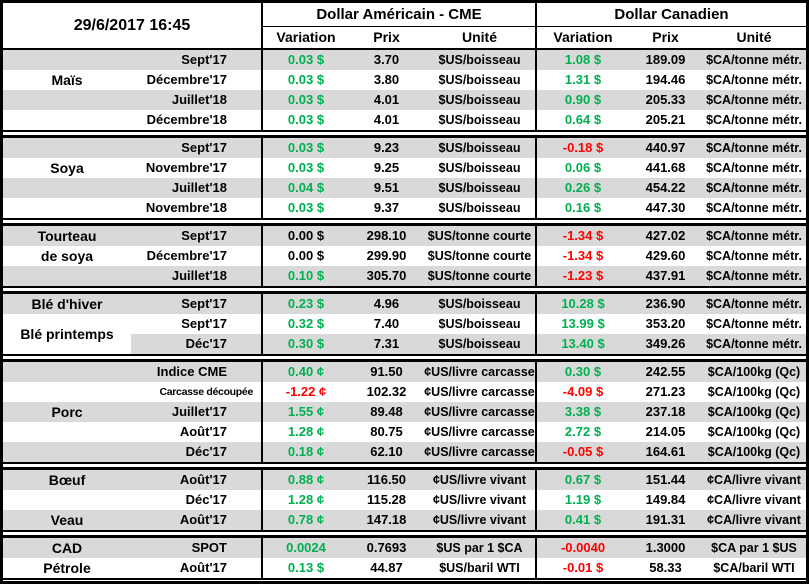 The width and height of the screenshot is (809, 584). I want to click on ca-variation: -4.09 $, so click(582, 392).